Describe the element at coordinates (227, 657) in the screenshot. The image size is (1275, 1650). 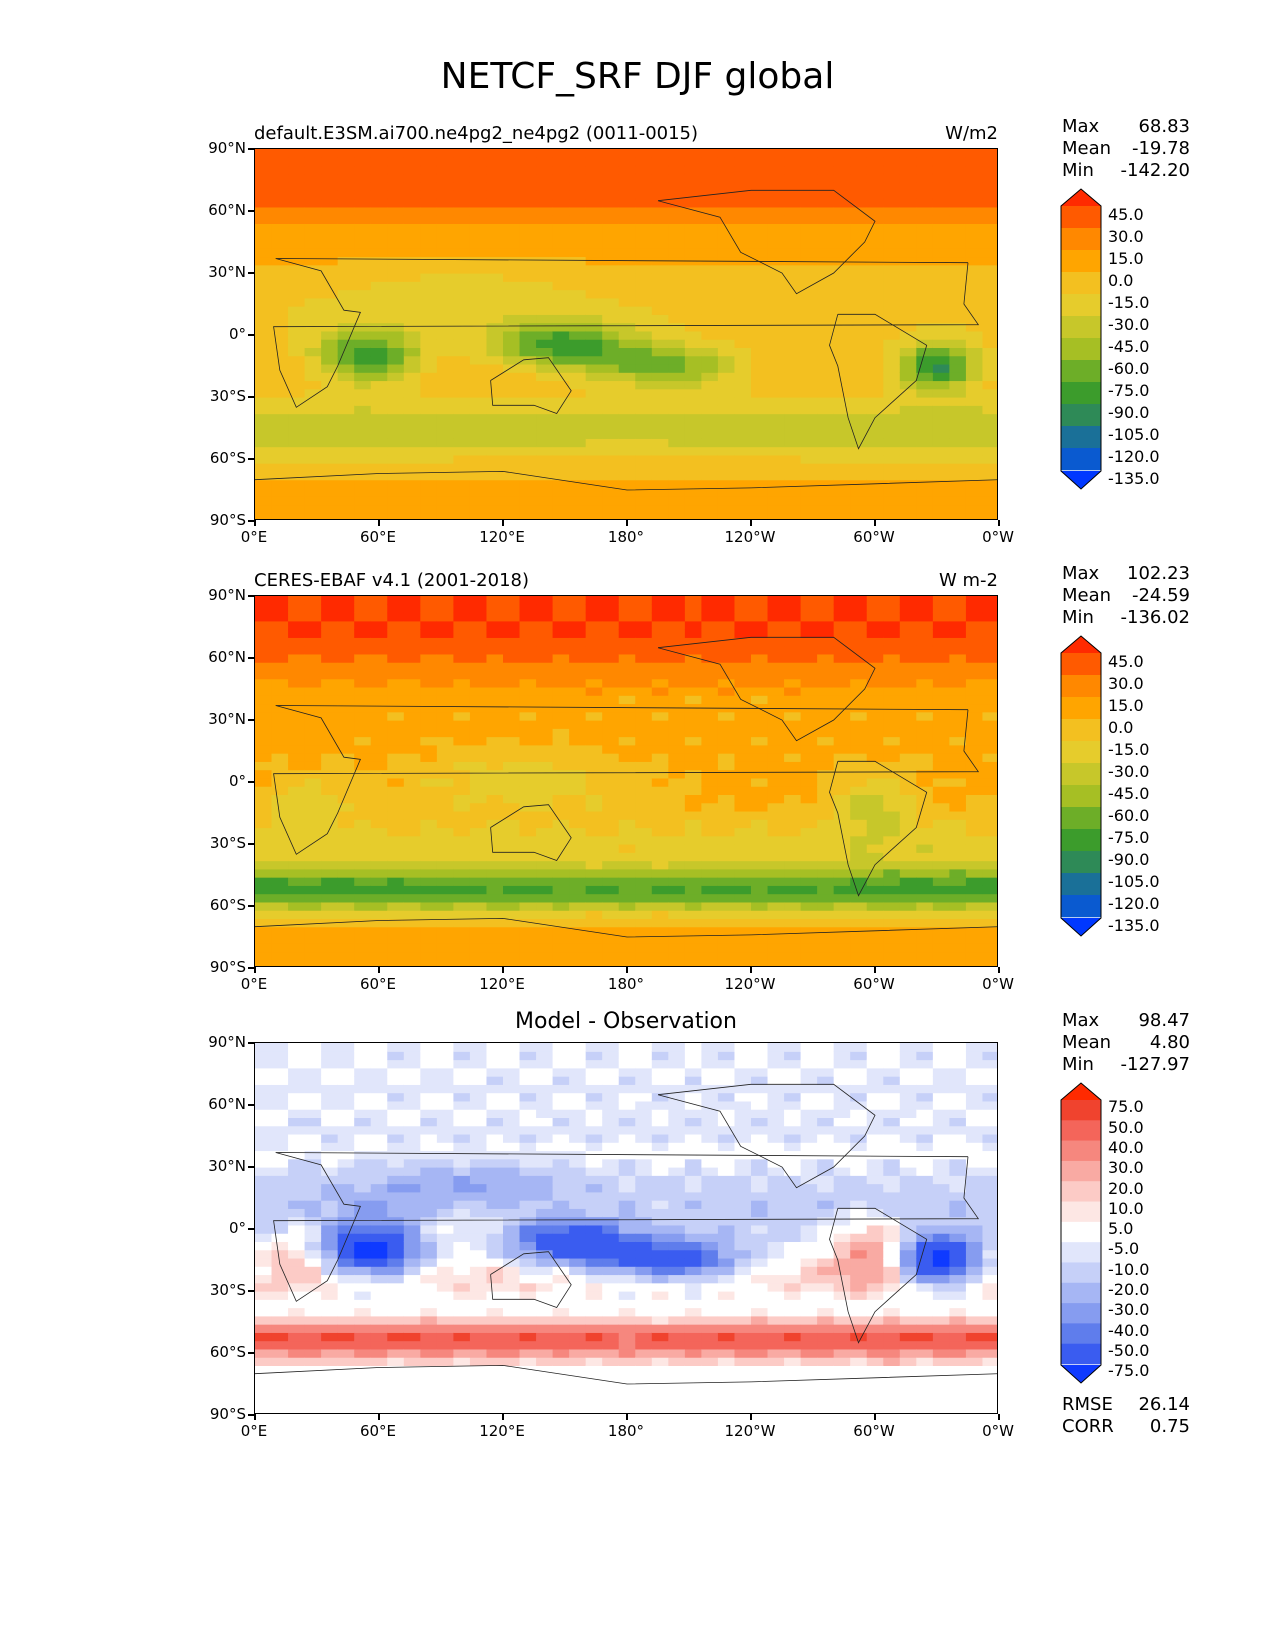
I see `observation-lat-tick-label: 60°N` at that location.